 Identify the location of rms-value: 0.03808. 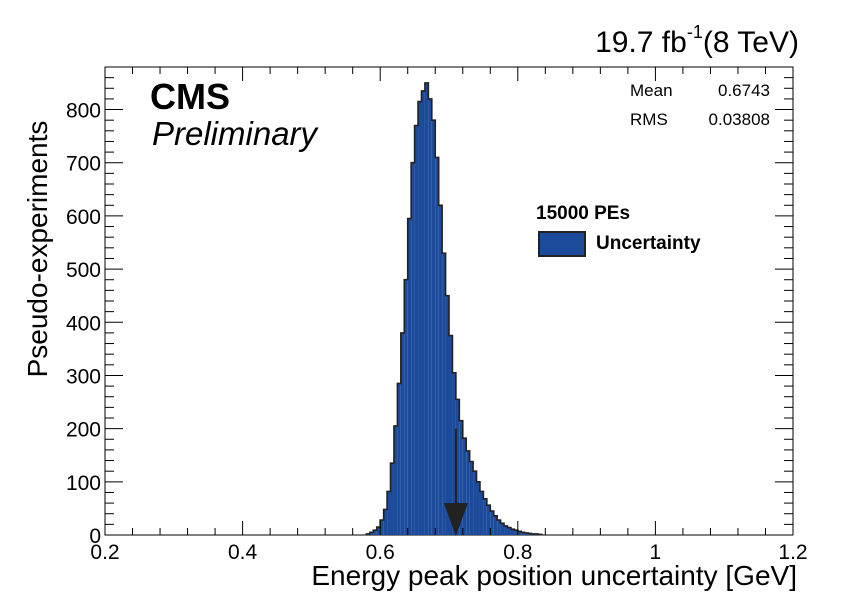
(739, 119).